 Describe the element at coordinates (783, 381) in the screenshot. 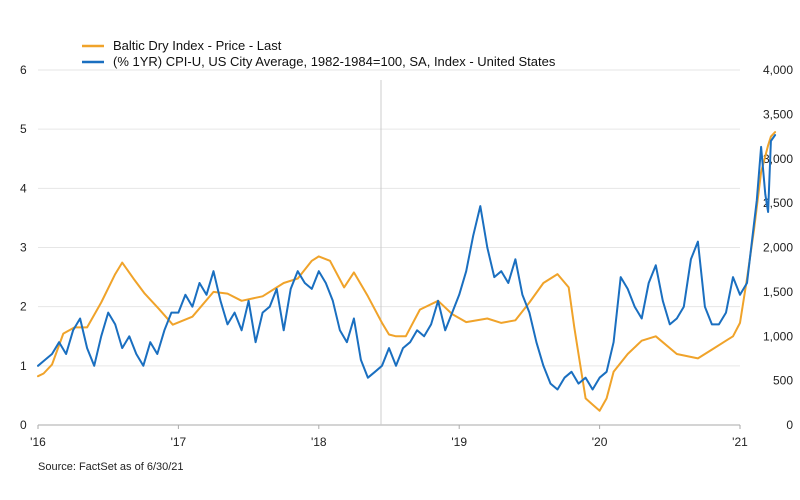

I see `right-y-tick-label: 500` at that location.